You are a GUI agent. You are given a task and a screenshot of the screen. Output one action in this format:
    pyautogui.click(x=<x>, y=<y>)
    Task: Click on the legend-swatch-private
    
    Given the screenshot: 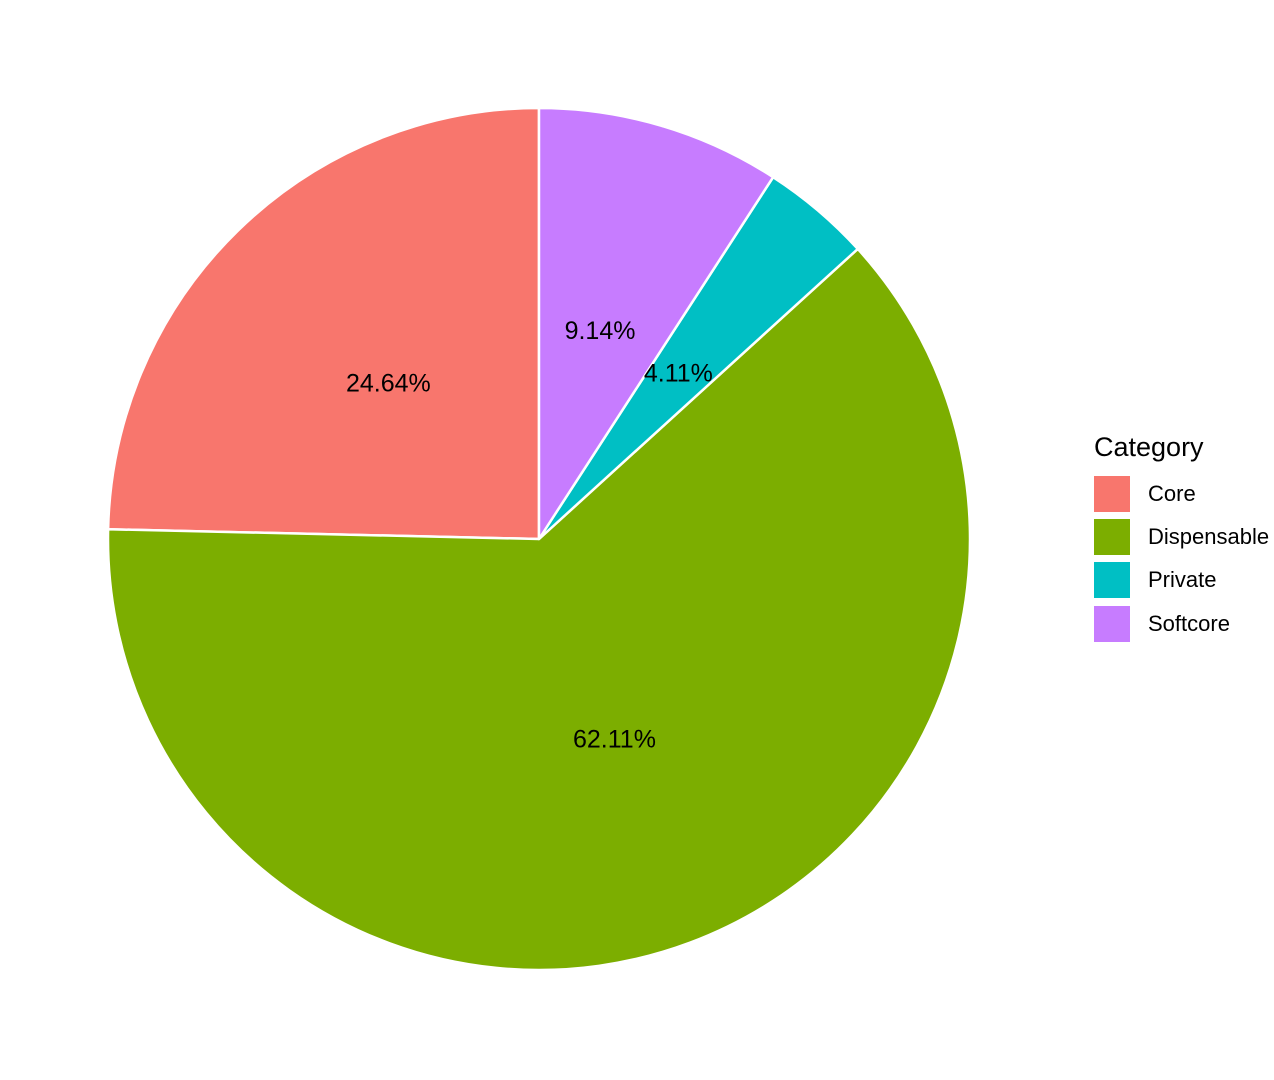 What is the action you would take?
    pyautogui.click(x=1112, y=580)
    